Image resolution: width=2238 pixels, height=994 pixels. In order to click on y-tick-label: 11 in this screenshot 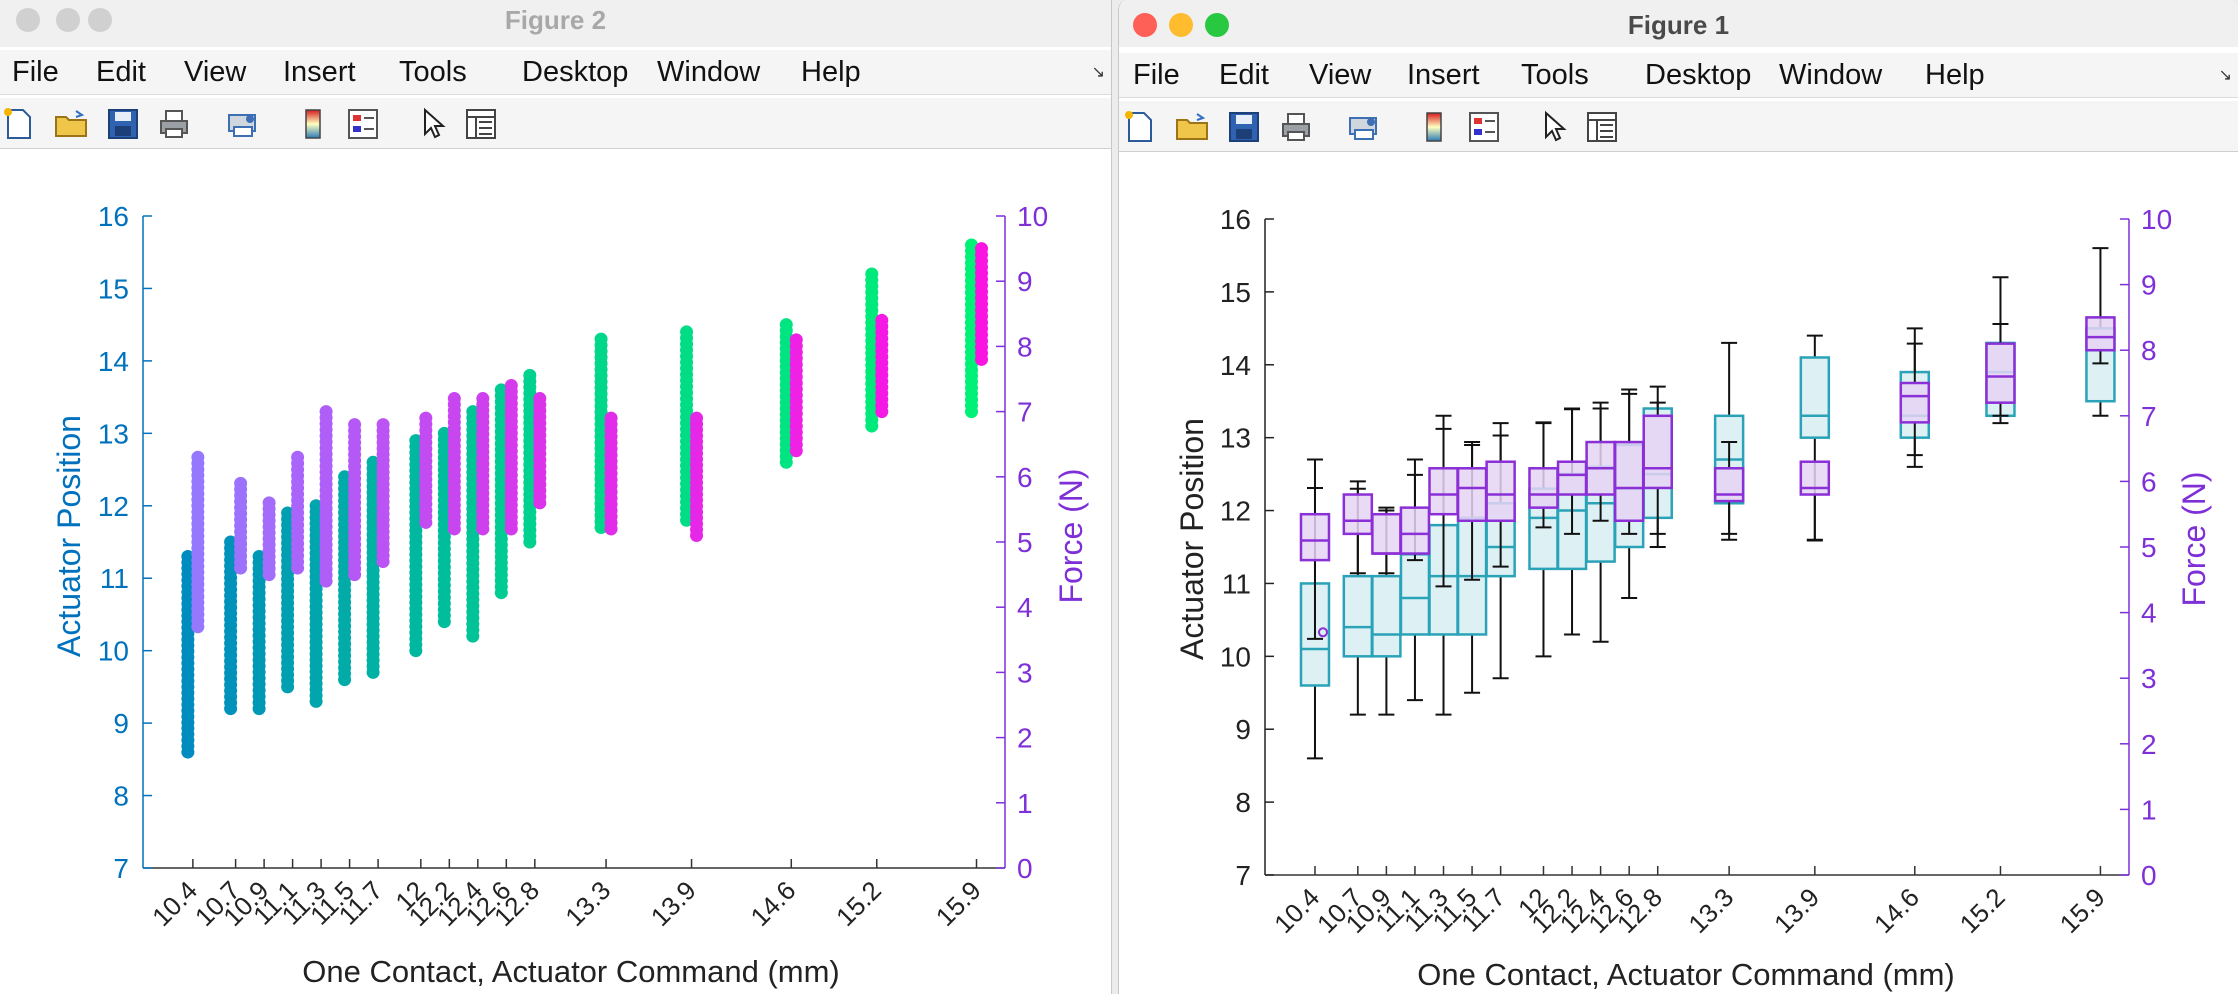, I will do `click(1236, 583)`.